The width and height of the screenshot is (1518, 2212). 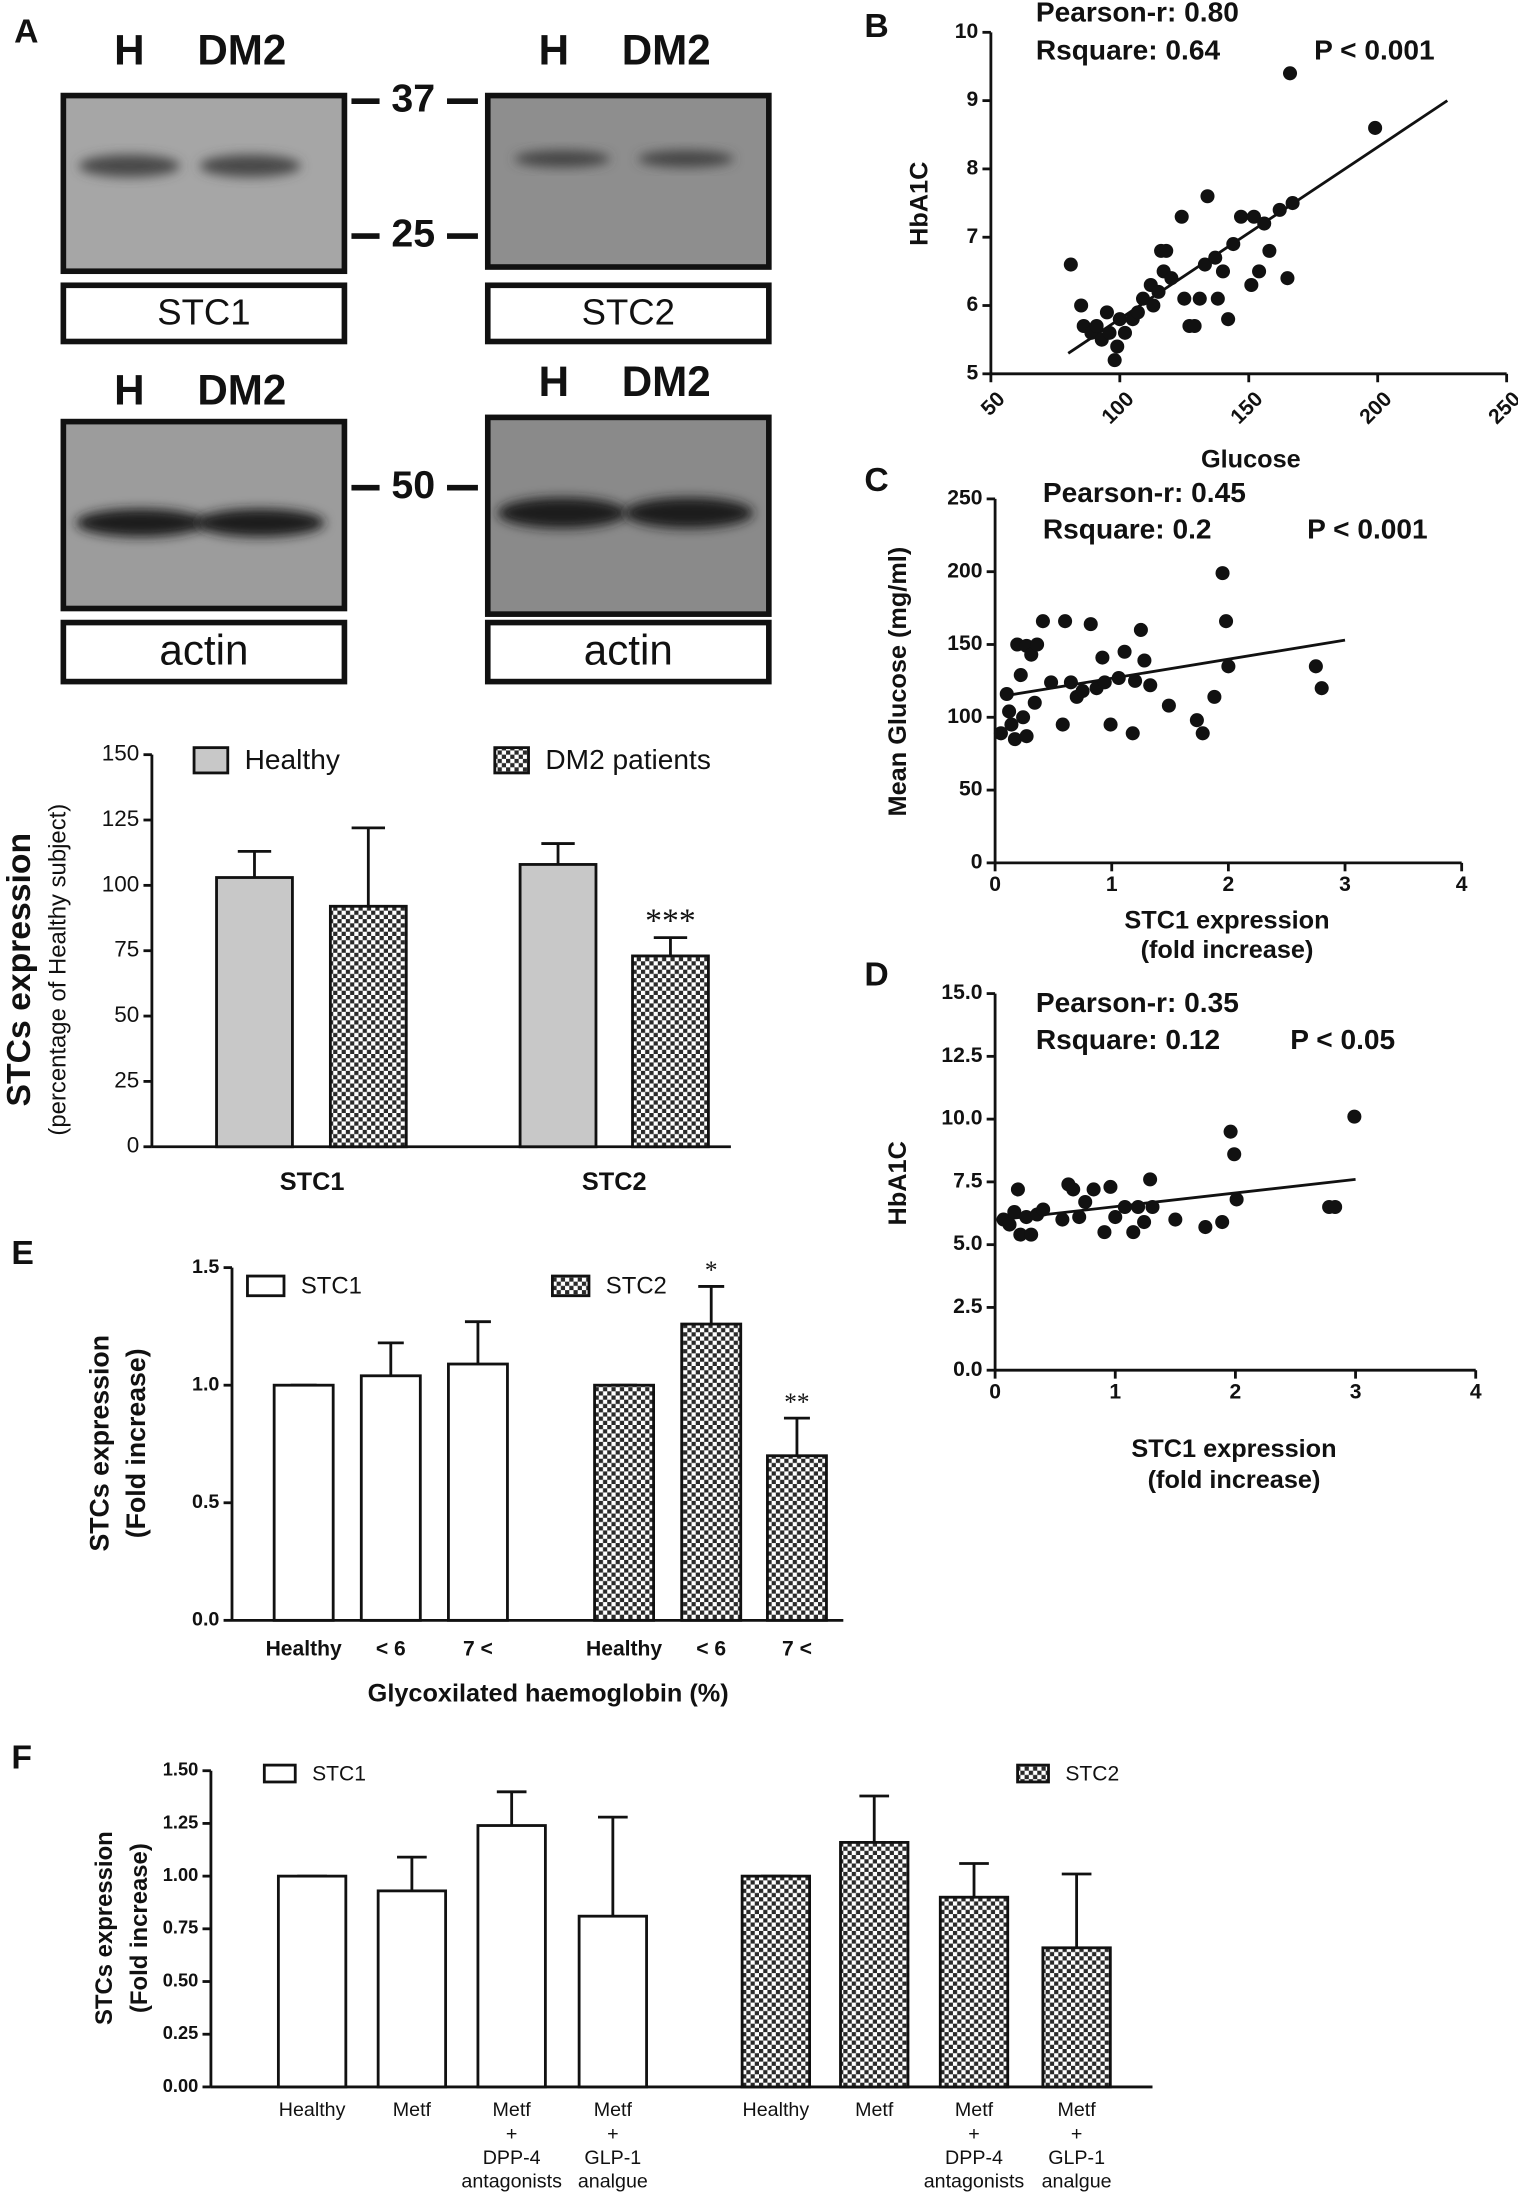 What do you see at coordinates (181, 2085) in the screenshot?
I see `y-tick-label: 0.00` at bounding box center [181, 2085].